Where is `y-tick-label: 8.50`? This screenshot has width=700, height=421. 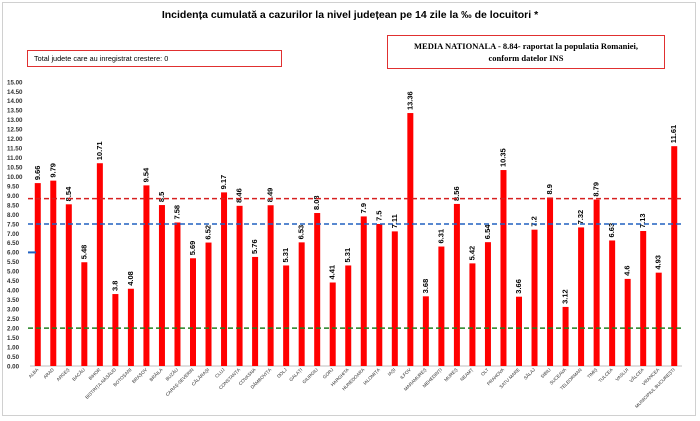 y-tick-label: 8.50 is located at coordinates (13, 205).